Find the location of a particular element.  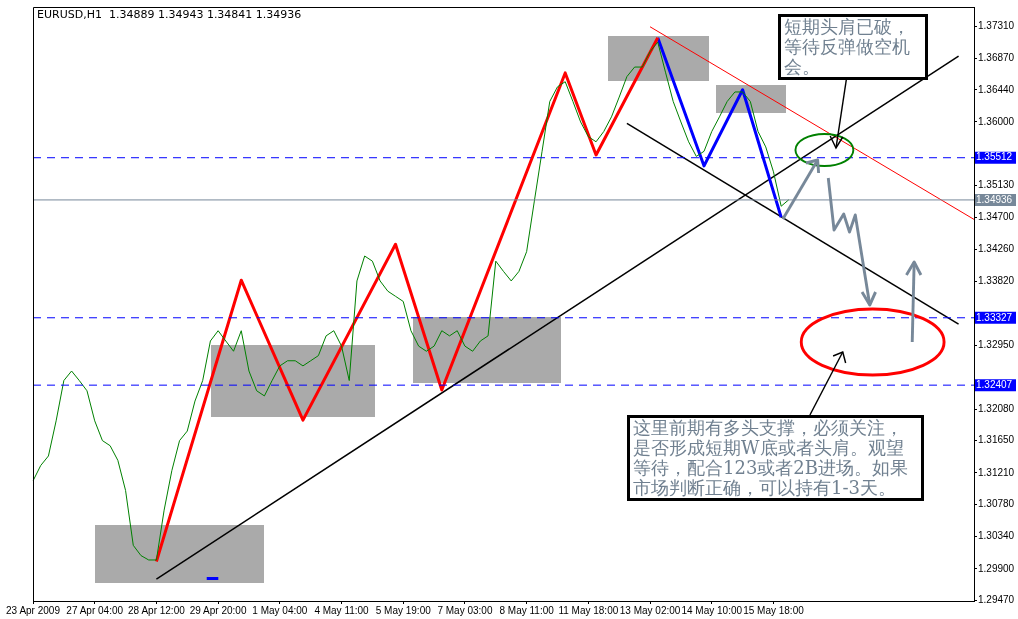

x-tick-label: 13 May 02:00 is located at coordinates (650, 610).